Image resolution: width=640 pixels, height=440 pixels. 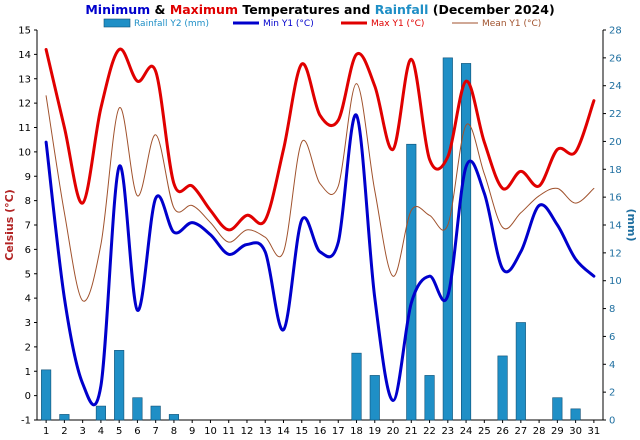 I want to click on y2-tick-label: 26, so click(x=615, y=58).